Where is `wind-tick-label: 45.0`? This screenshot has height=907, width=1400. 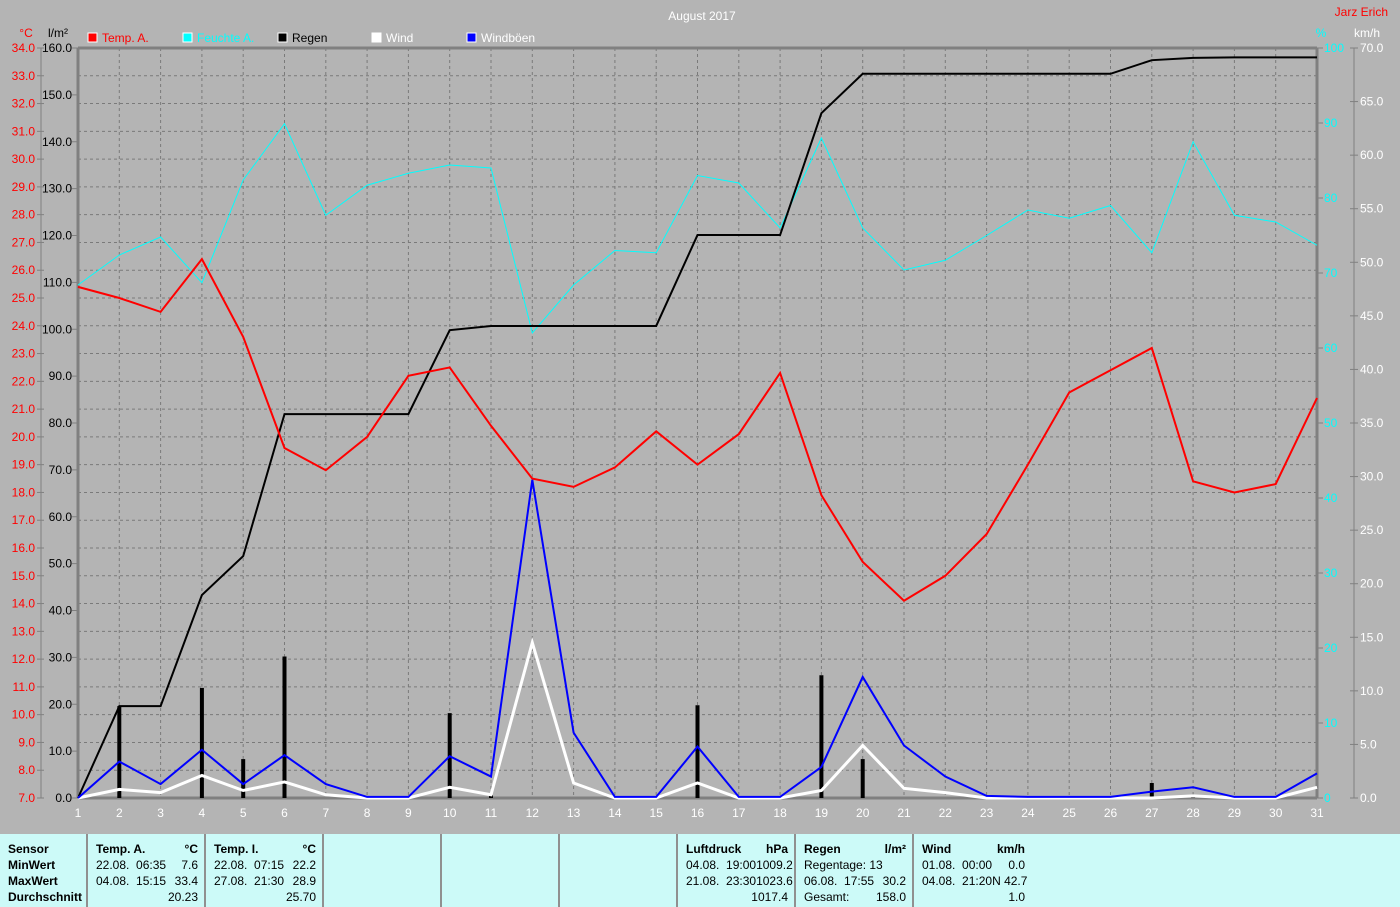 wind-tick-label: 45.0 is located at coordinates (1372, 316).